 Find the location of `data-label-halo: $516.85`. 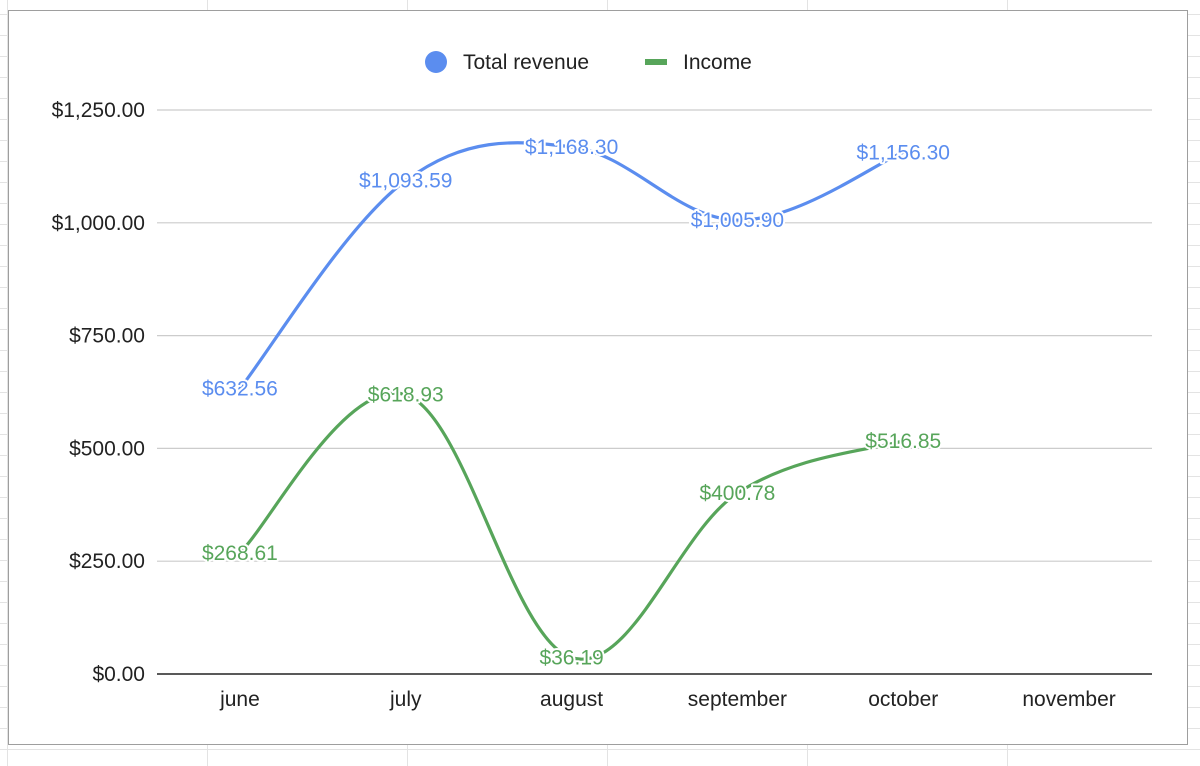

data-label-halo: $516.85 is located at coordinates (903, 441).